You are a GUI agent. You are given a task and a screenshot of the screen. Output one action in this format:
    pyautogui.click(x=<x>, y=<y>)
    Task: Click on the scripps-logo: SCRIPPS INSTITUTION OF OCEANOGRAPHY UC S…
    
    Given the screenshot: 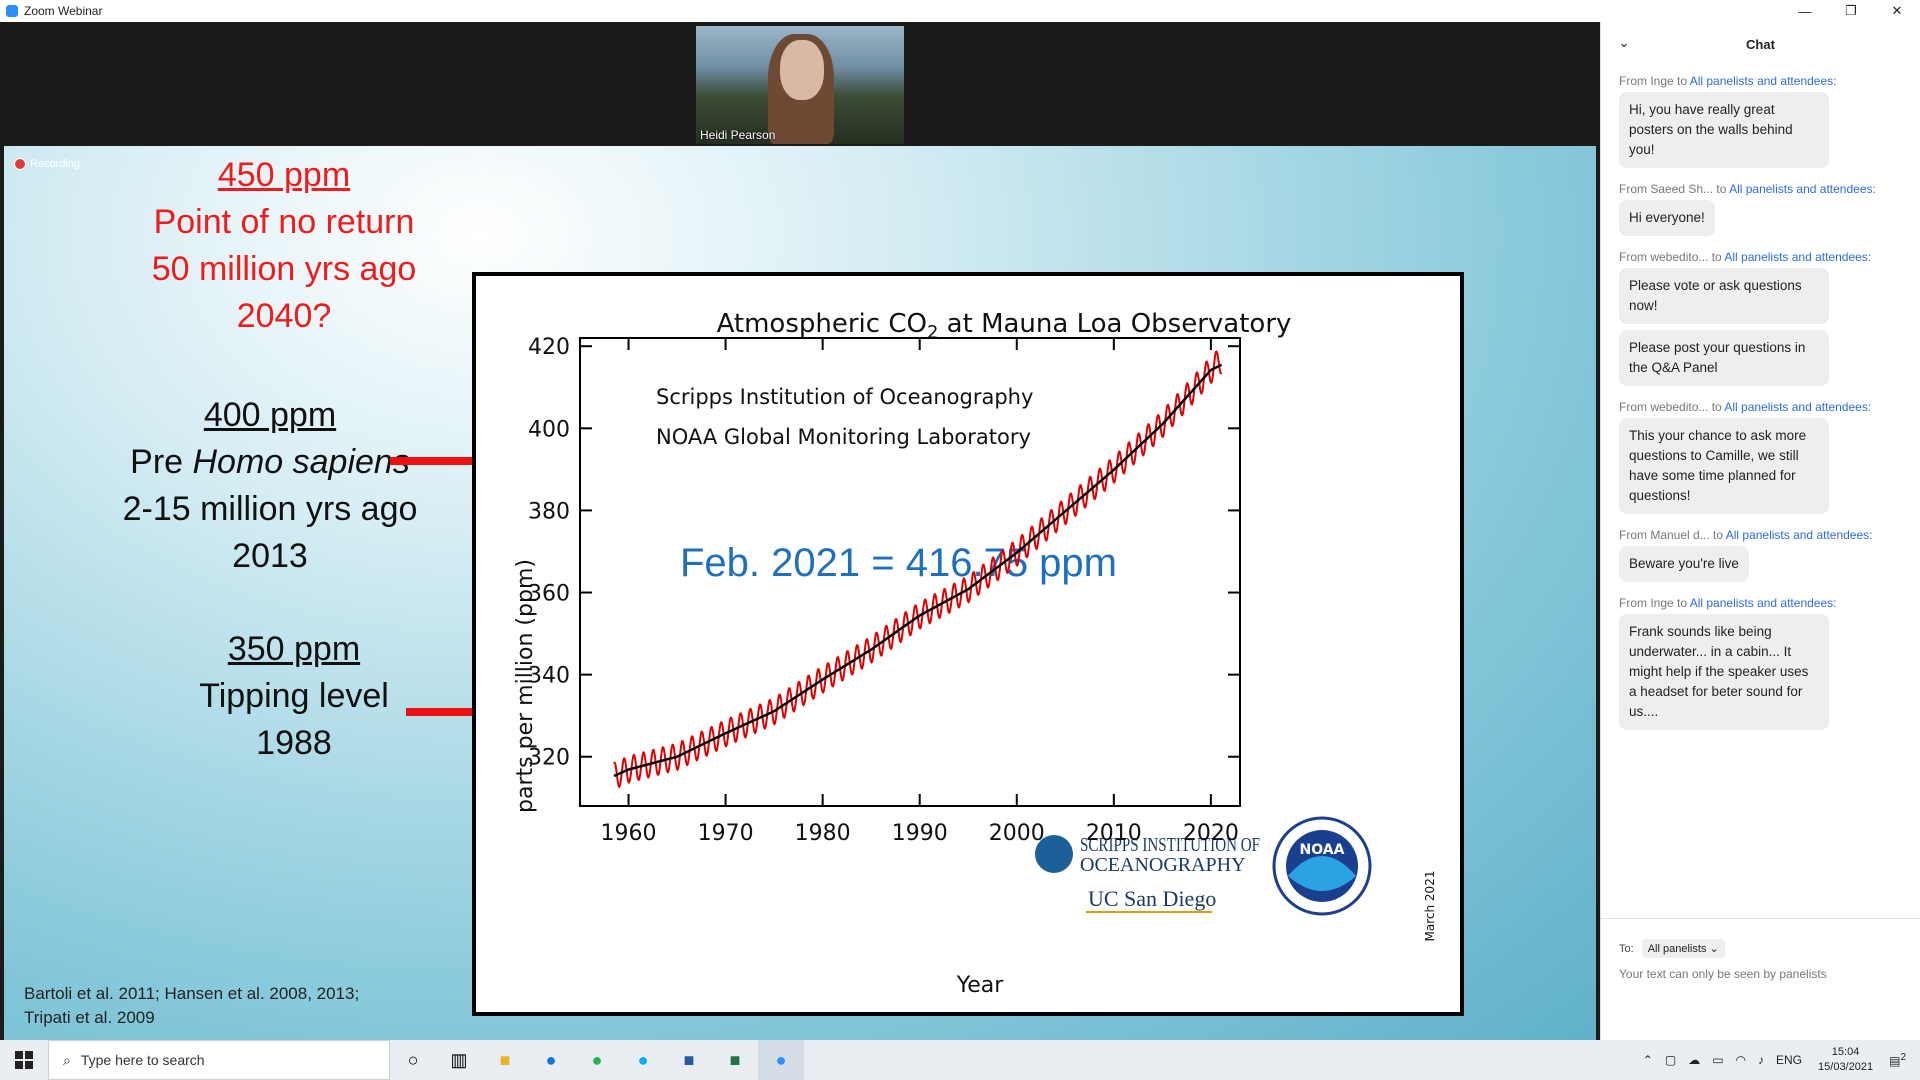 What is the action you would take?
    pyautogui.click(x=1147, y=873)
    